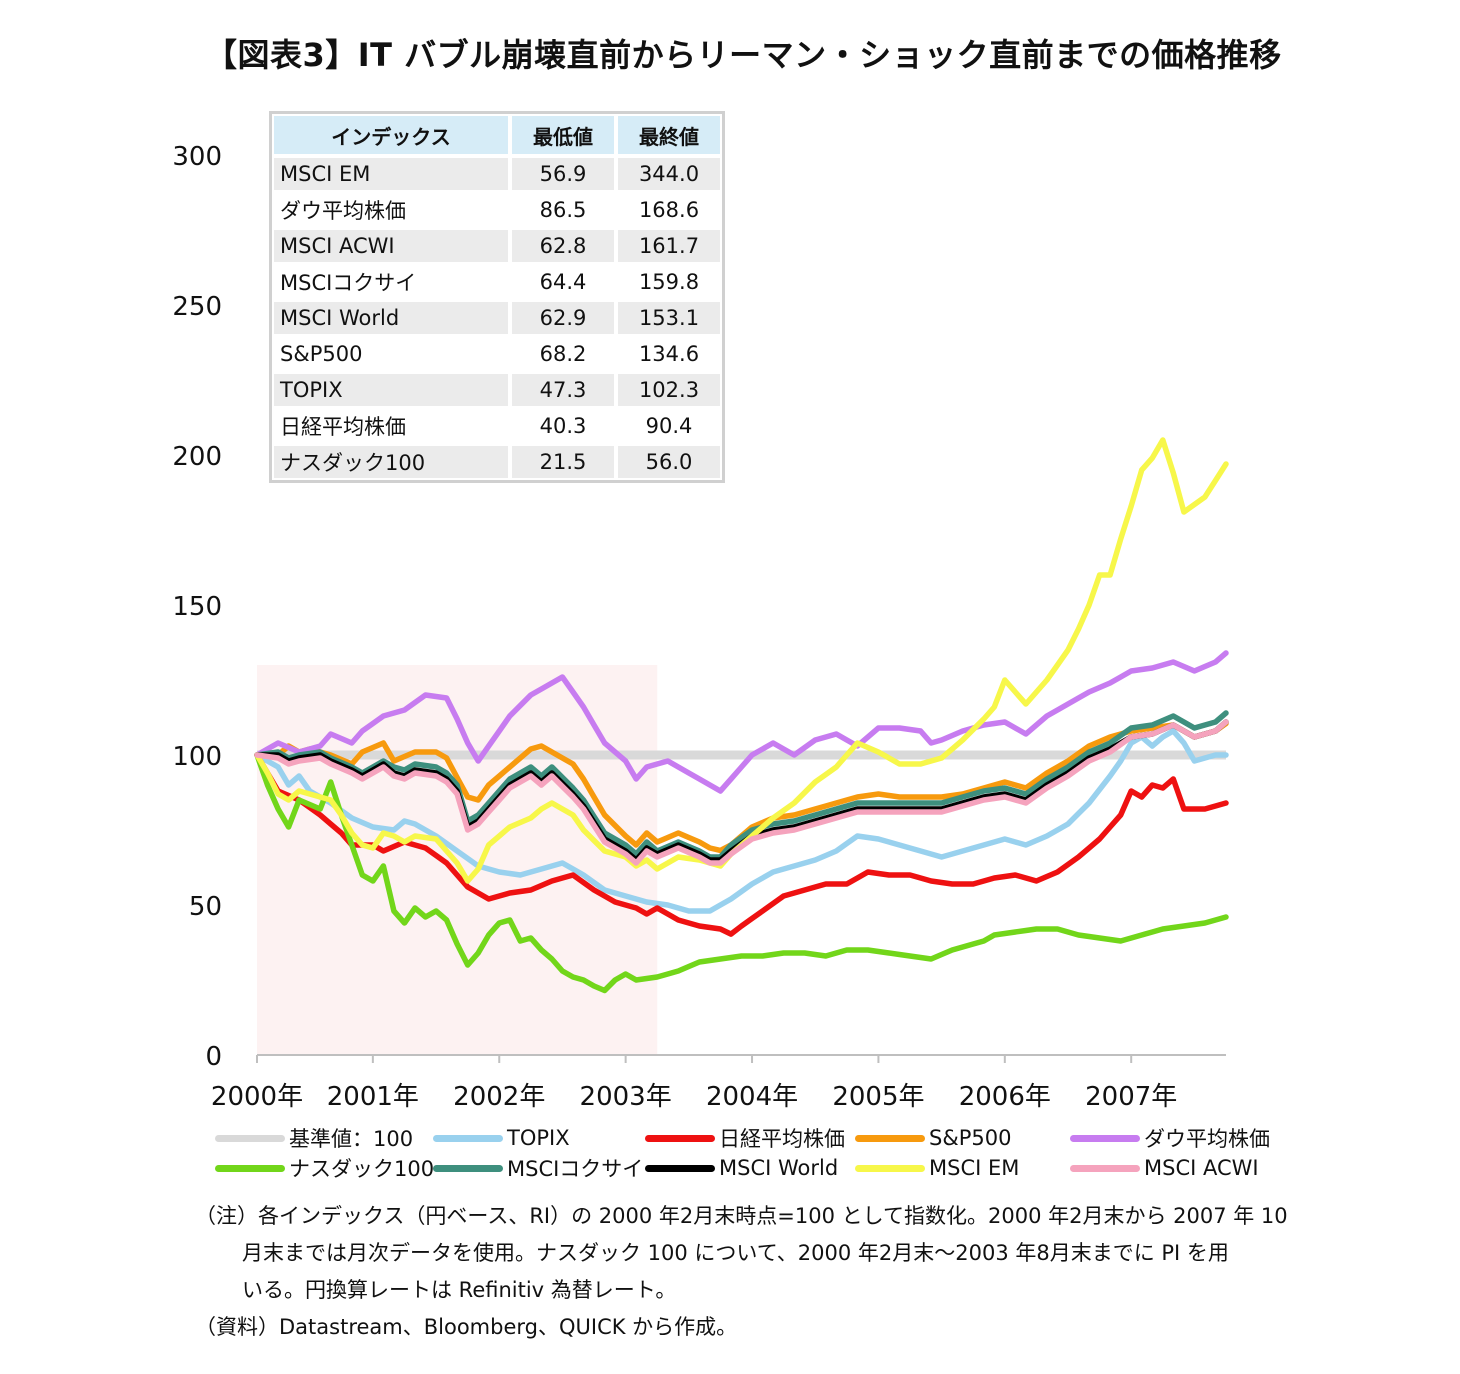 The width and height of the screenshot is (1460, 1374). I want to click on x-tick-label: 2003年, so click(626, 1097).